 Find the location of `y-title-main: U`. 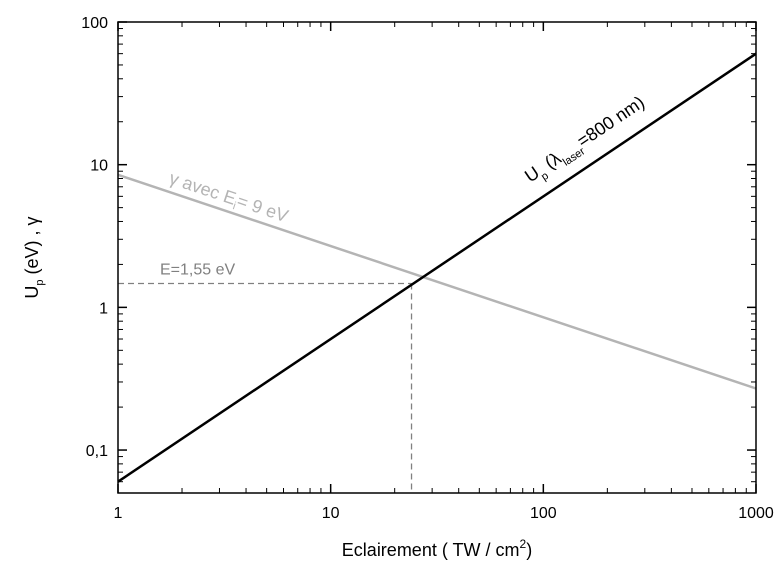

y-title-main: U is located at coordinates (32, 292).